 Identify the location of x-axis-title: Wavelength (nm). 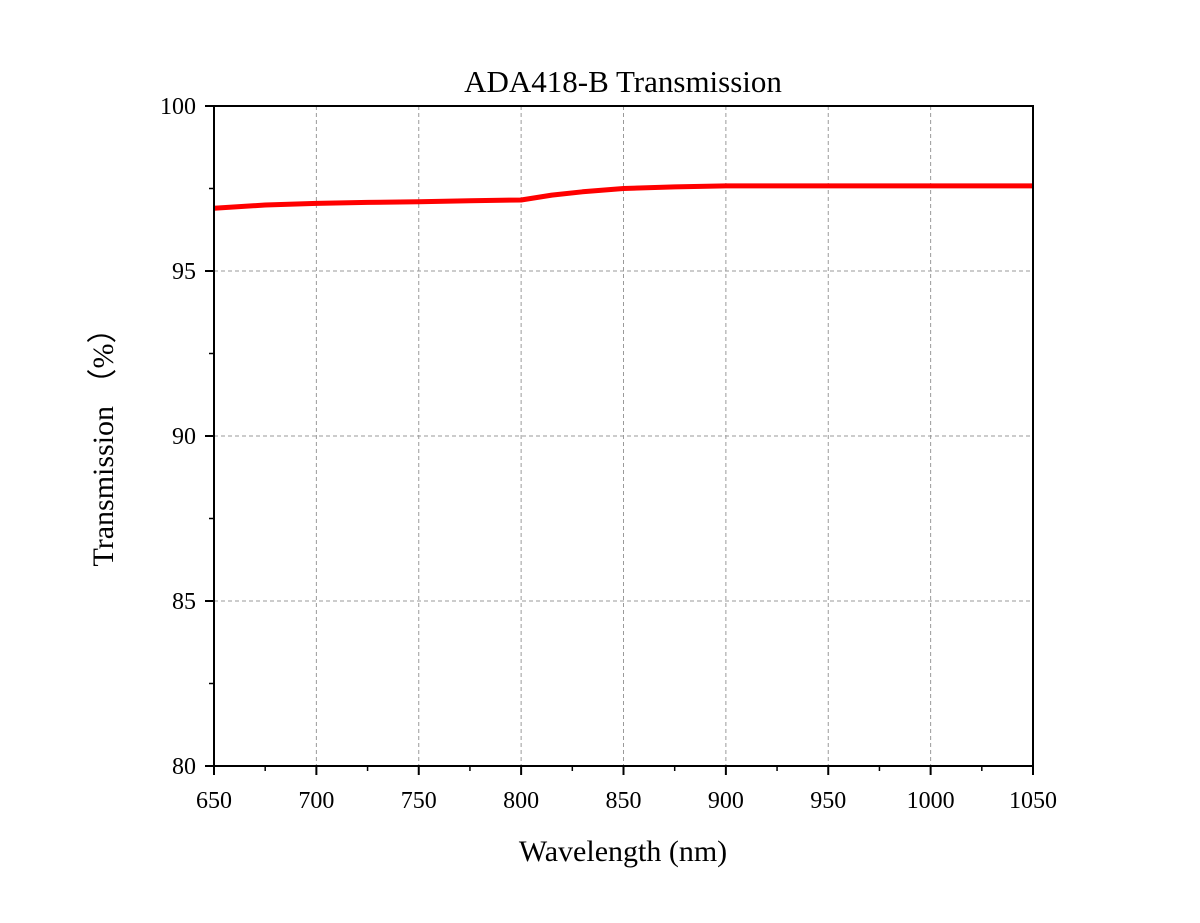
(623, 851).